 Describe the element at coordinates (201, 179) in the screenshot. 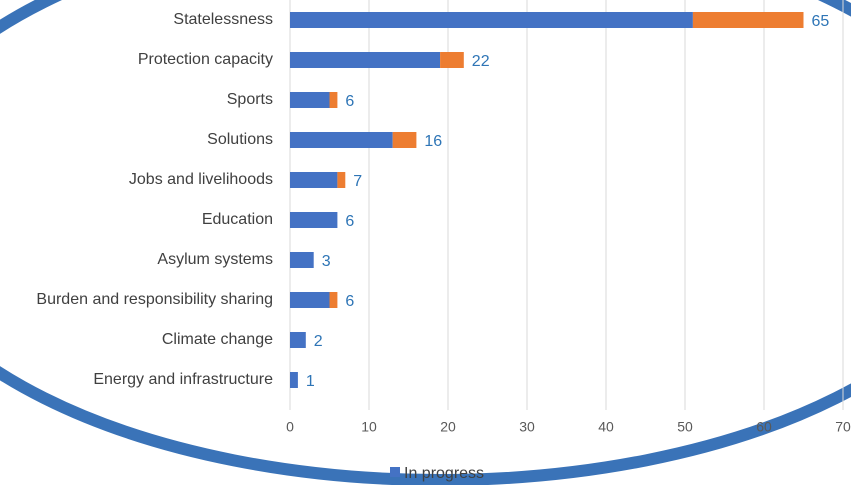

I see `y-tick-label: Jobs and livelihoods` at that location.